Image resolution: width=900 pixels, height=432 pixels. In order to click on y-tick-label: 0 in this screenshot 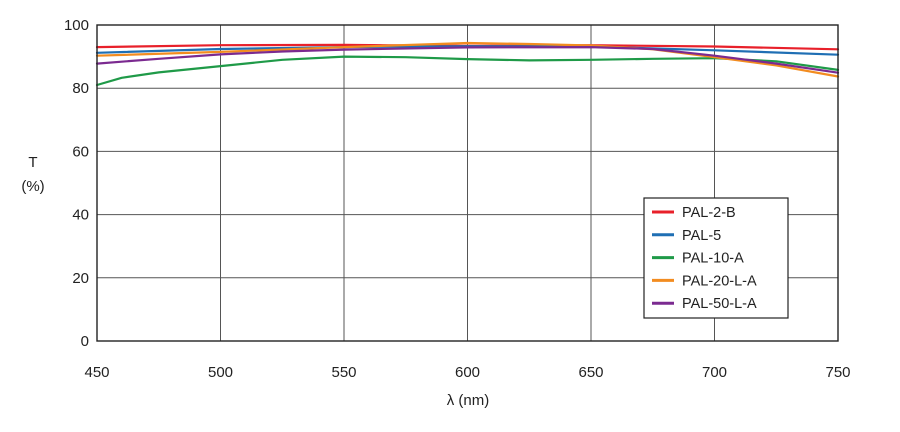, I will do `click(85, 341)`.